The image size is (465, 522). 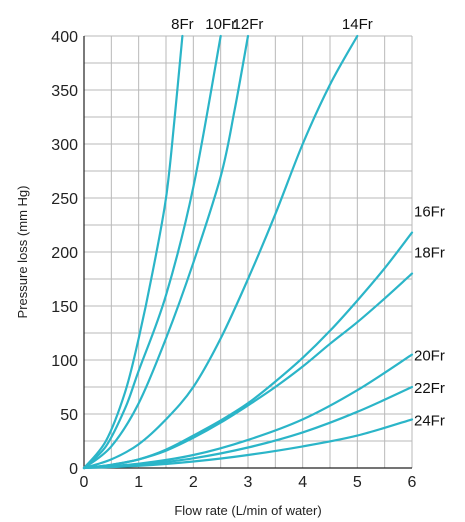 What do you see at coordinates (73, 469) in the screenshot?
I see `y-tick-label: 0` at bounding box center [73, 469].